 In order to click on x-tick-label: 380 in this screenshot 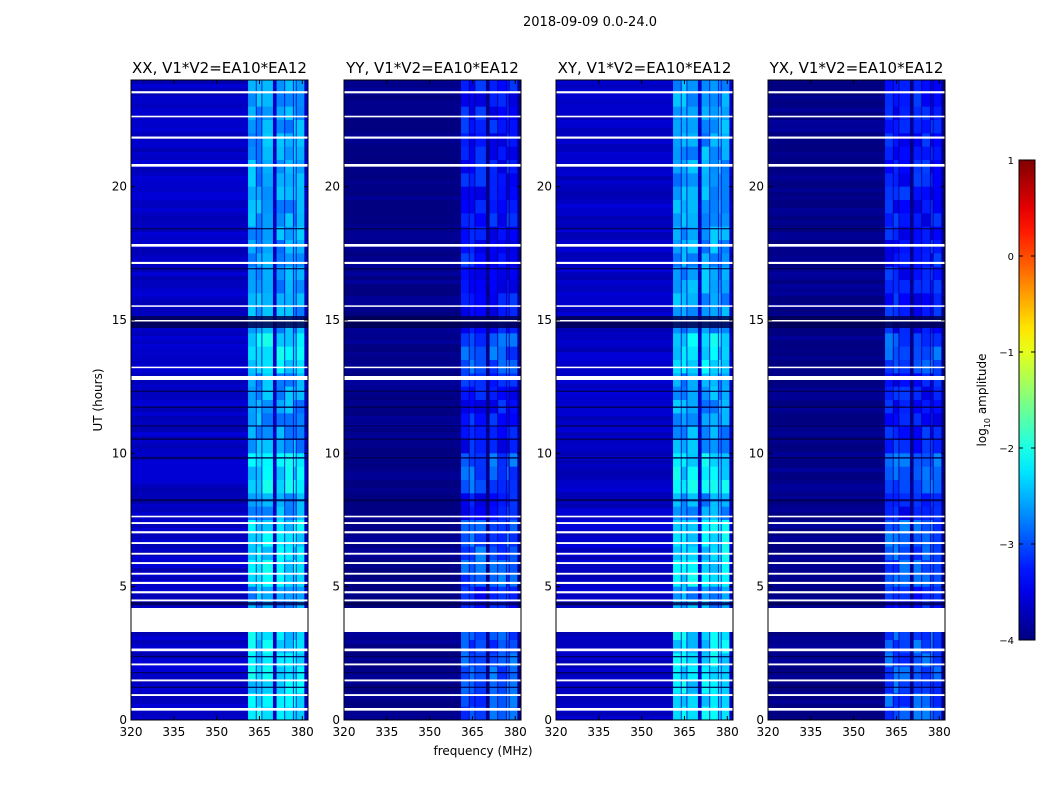, I will do `click(302, 732)`.